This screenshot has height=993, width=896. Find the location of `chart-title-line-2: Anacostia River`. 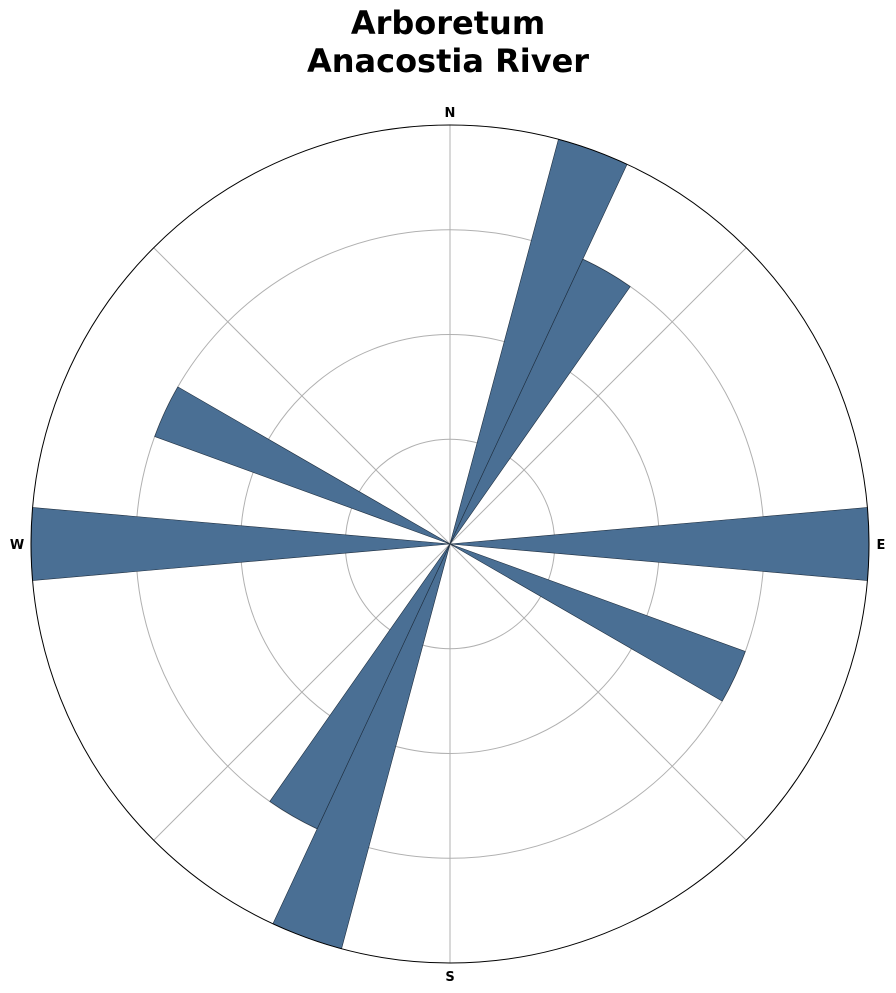

chart-title-line-2: Anacostia River is located at coordinates (448, 61).